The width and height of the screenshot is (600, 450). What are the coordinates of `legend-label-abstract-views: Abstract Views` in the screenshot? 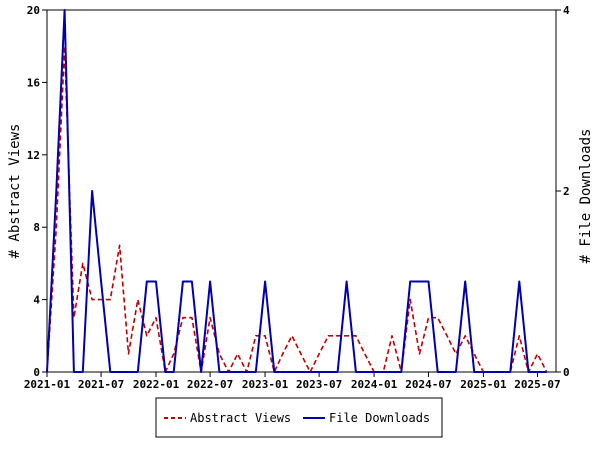 It's located at (240, 418).